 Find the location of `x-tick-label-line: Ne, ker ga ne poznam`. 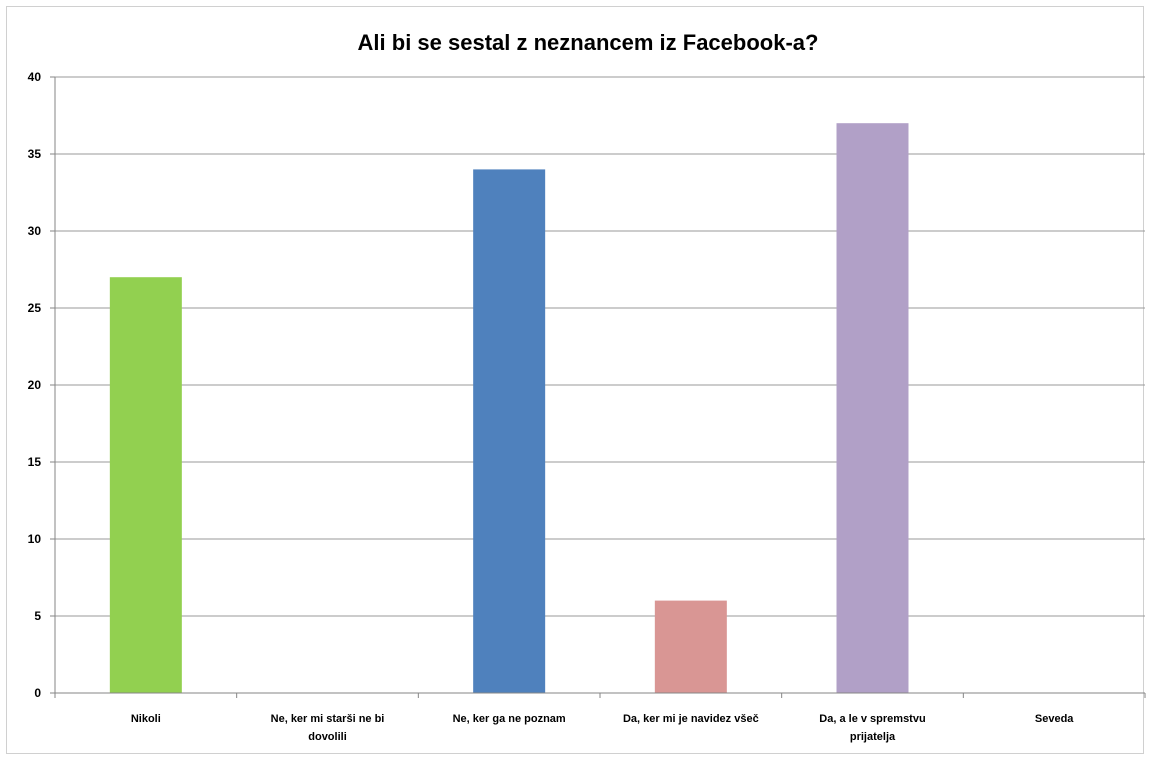

x-tick-label-line: Ne, ker ga ne poznam is located at coordinates (509, 719).